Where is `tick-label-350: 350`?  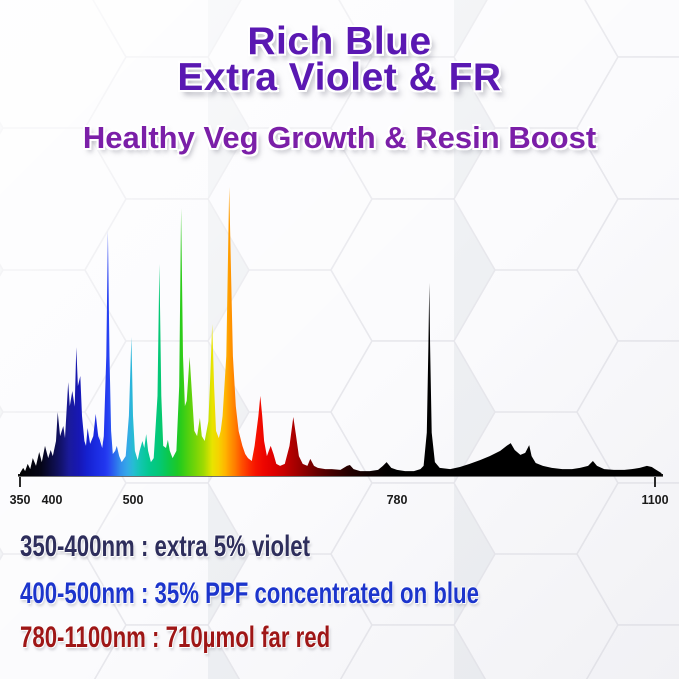
tick-label-350: 350 is located at coordinates (20, 500).